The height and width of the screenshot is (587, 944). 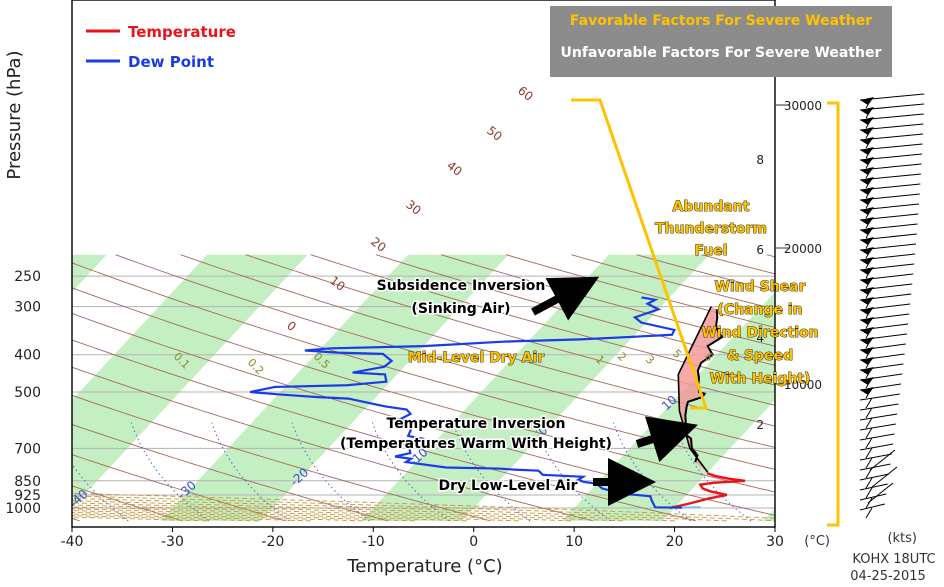 I want to click on moist-adiabat-line, so click(x=423, y=505).